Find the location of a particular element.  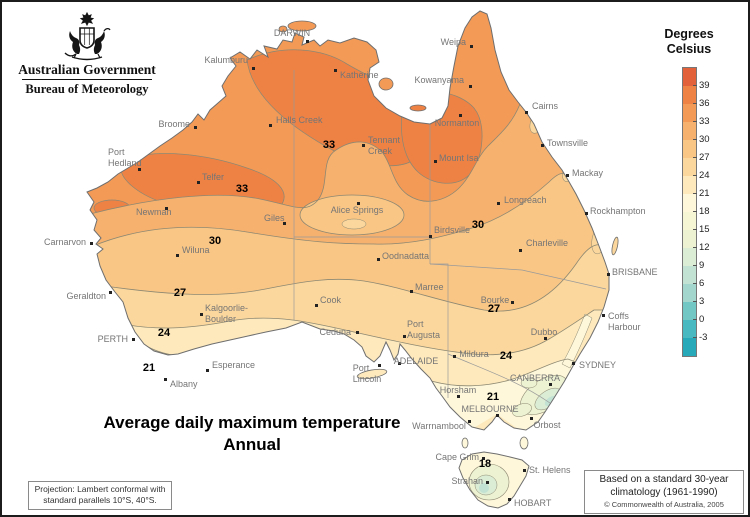

city-label: MELBOURNE is located at coordinates (490, 409).